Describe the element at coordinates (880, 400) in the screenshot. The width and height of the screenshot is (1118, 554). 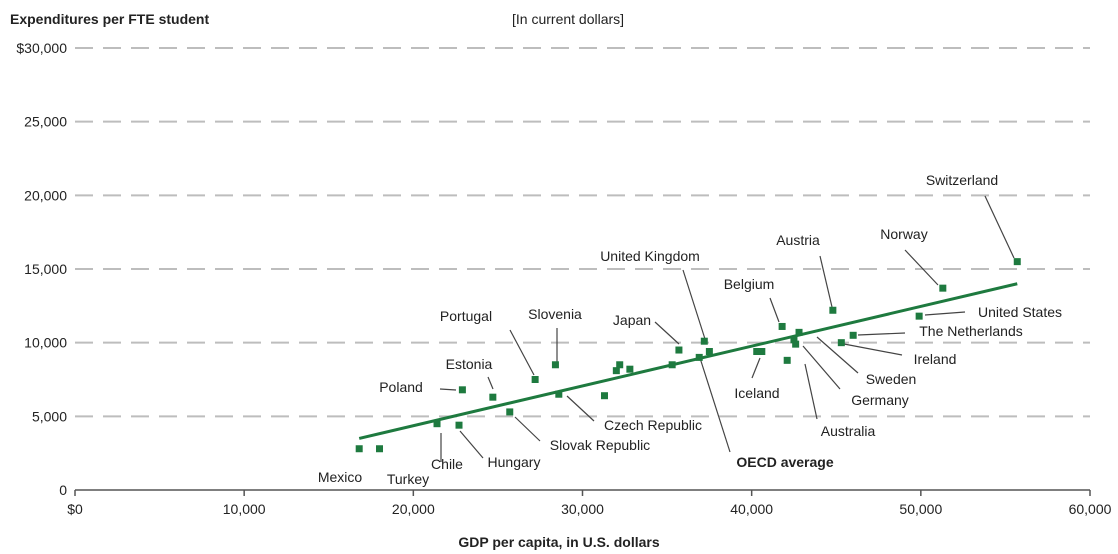
I see `point-label: Germany` at that location.